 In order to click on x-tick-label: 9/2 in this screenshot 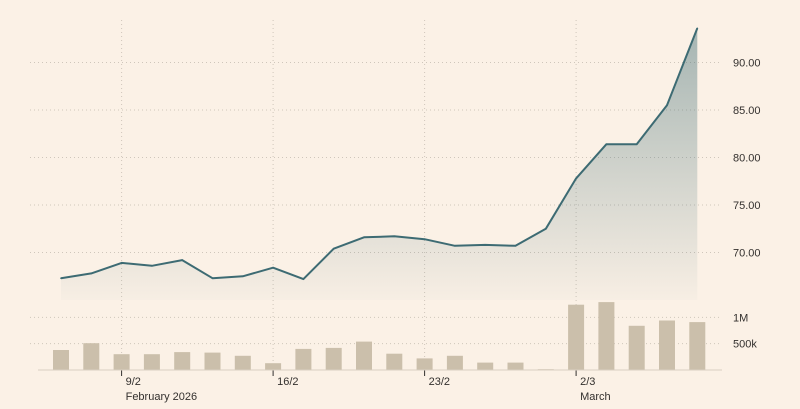, I will do `click(133, 382)`.